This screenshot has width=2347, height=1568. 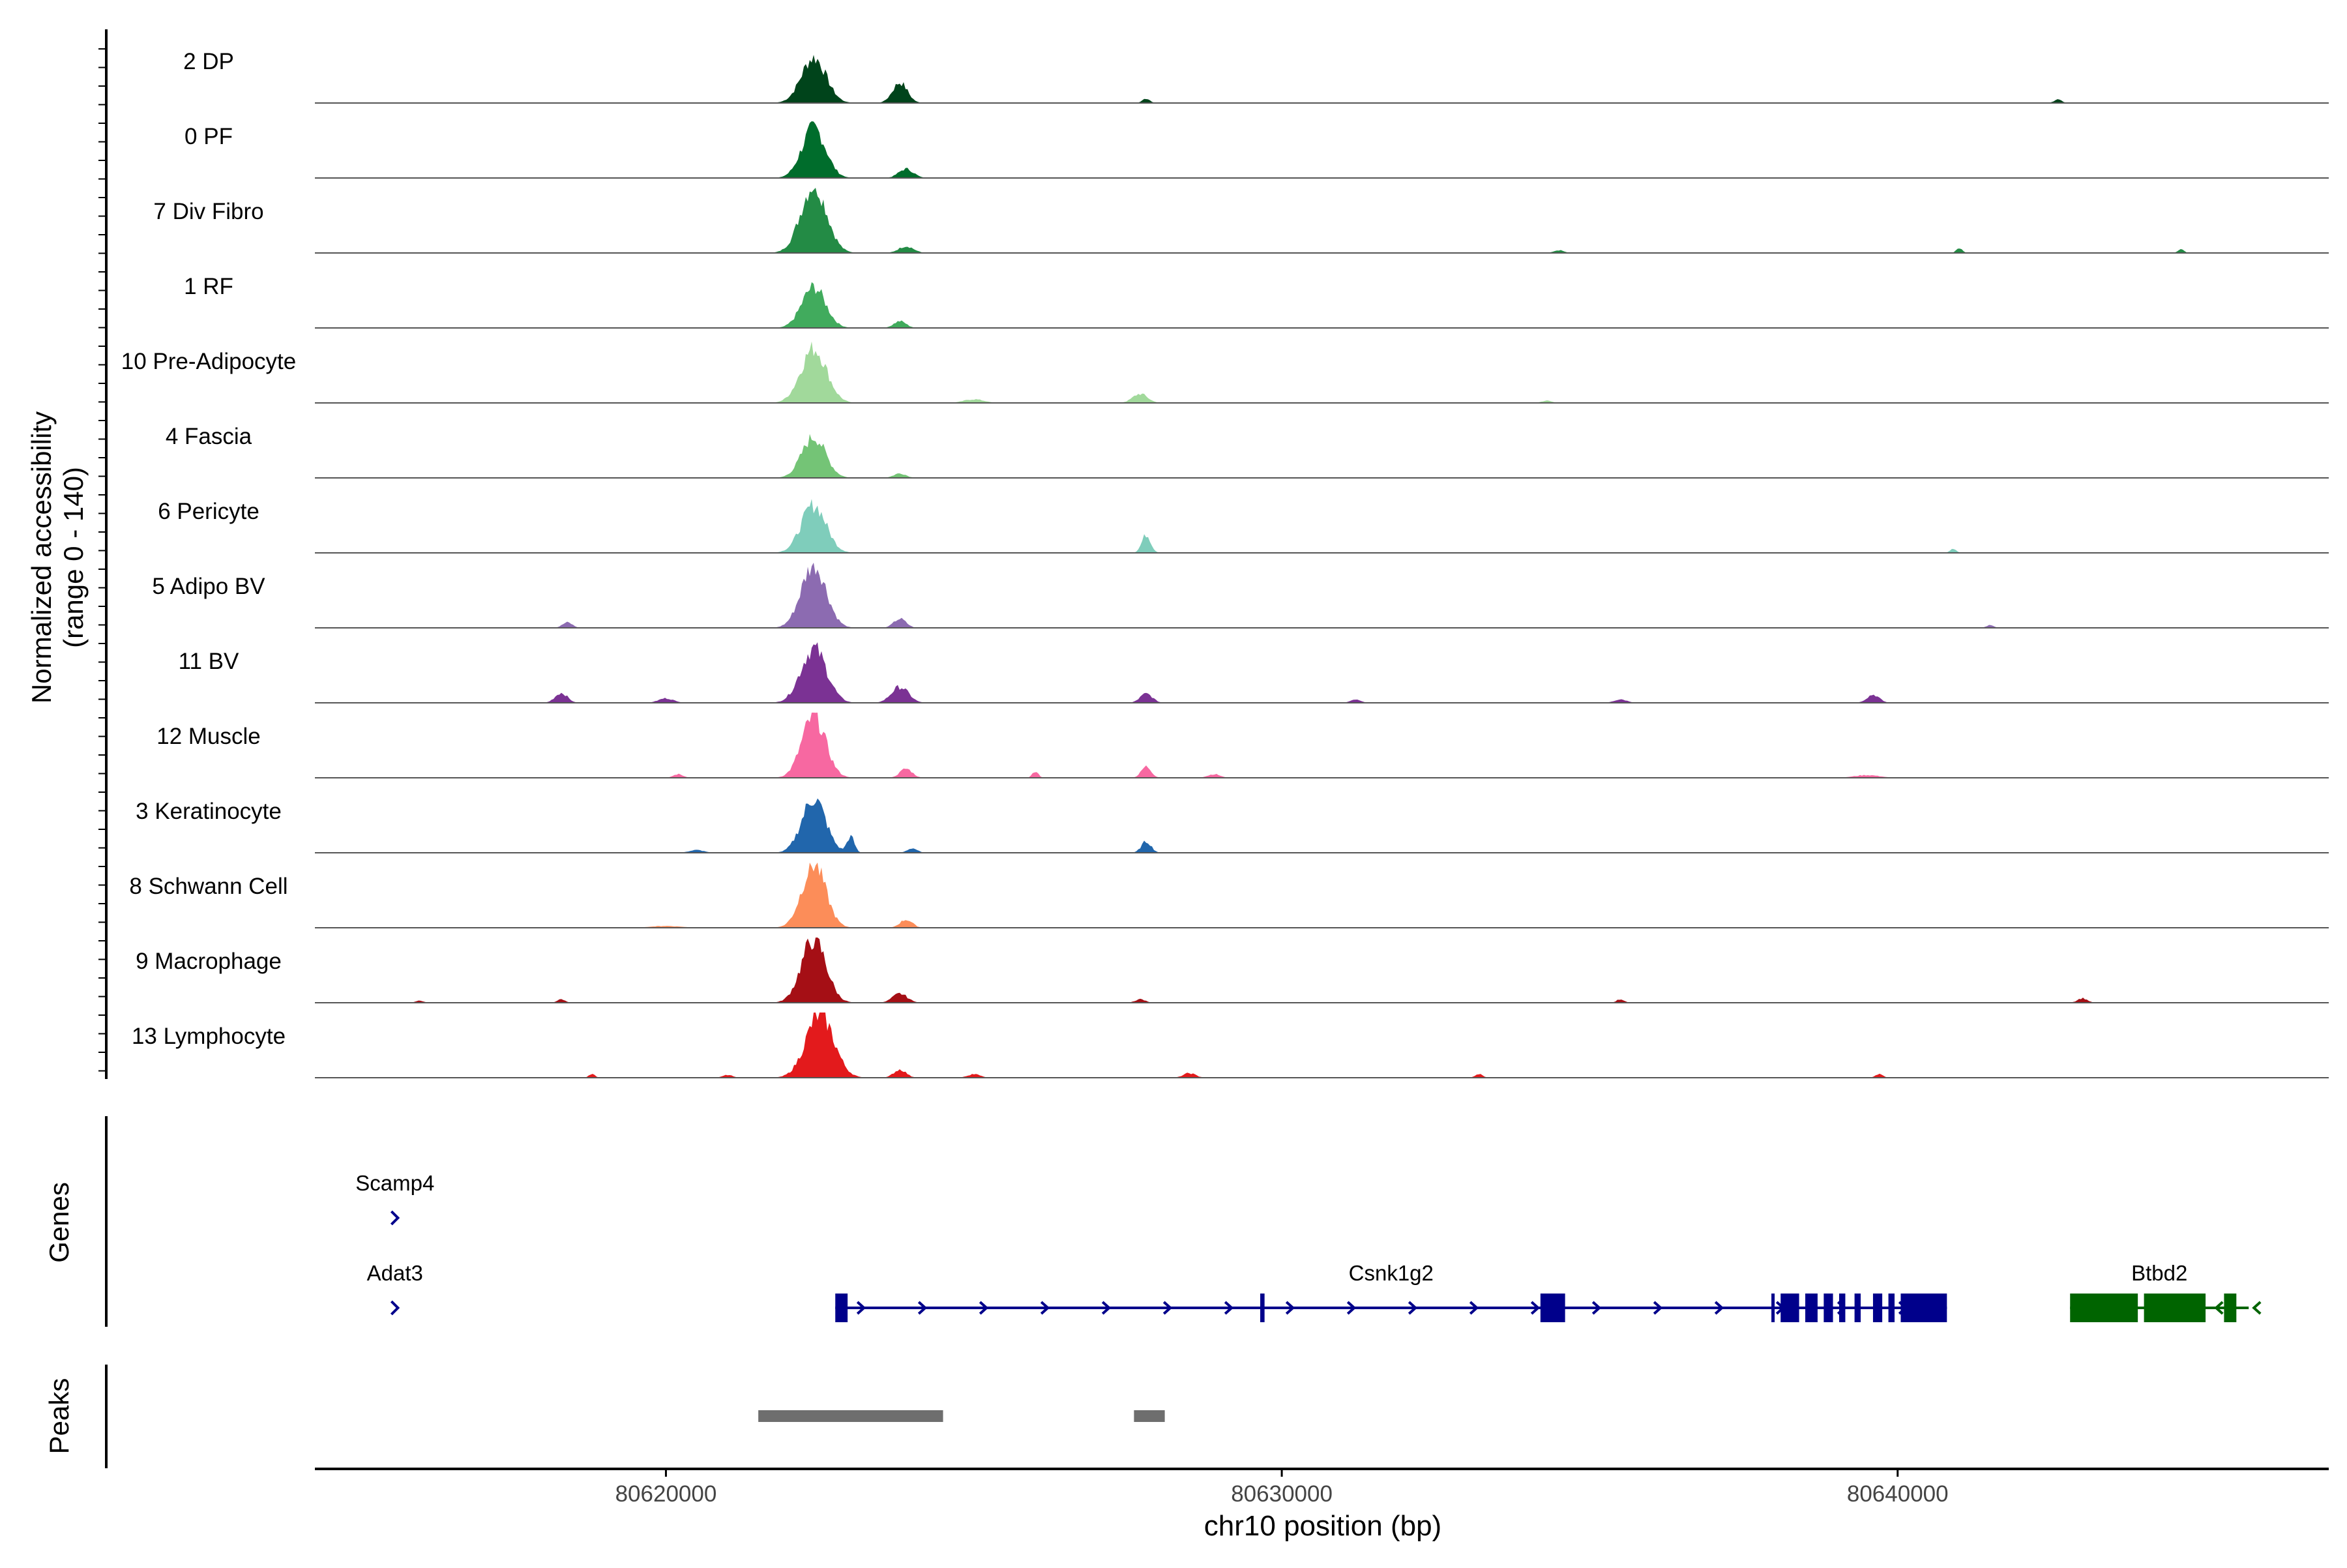 I want to click on gene-label-scamp4: Scamp4, so click(x=394, y=1183).